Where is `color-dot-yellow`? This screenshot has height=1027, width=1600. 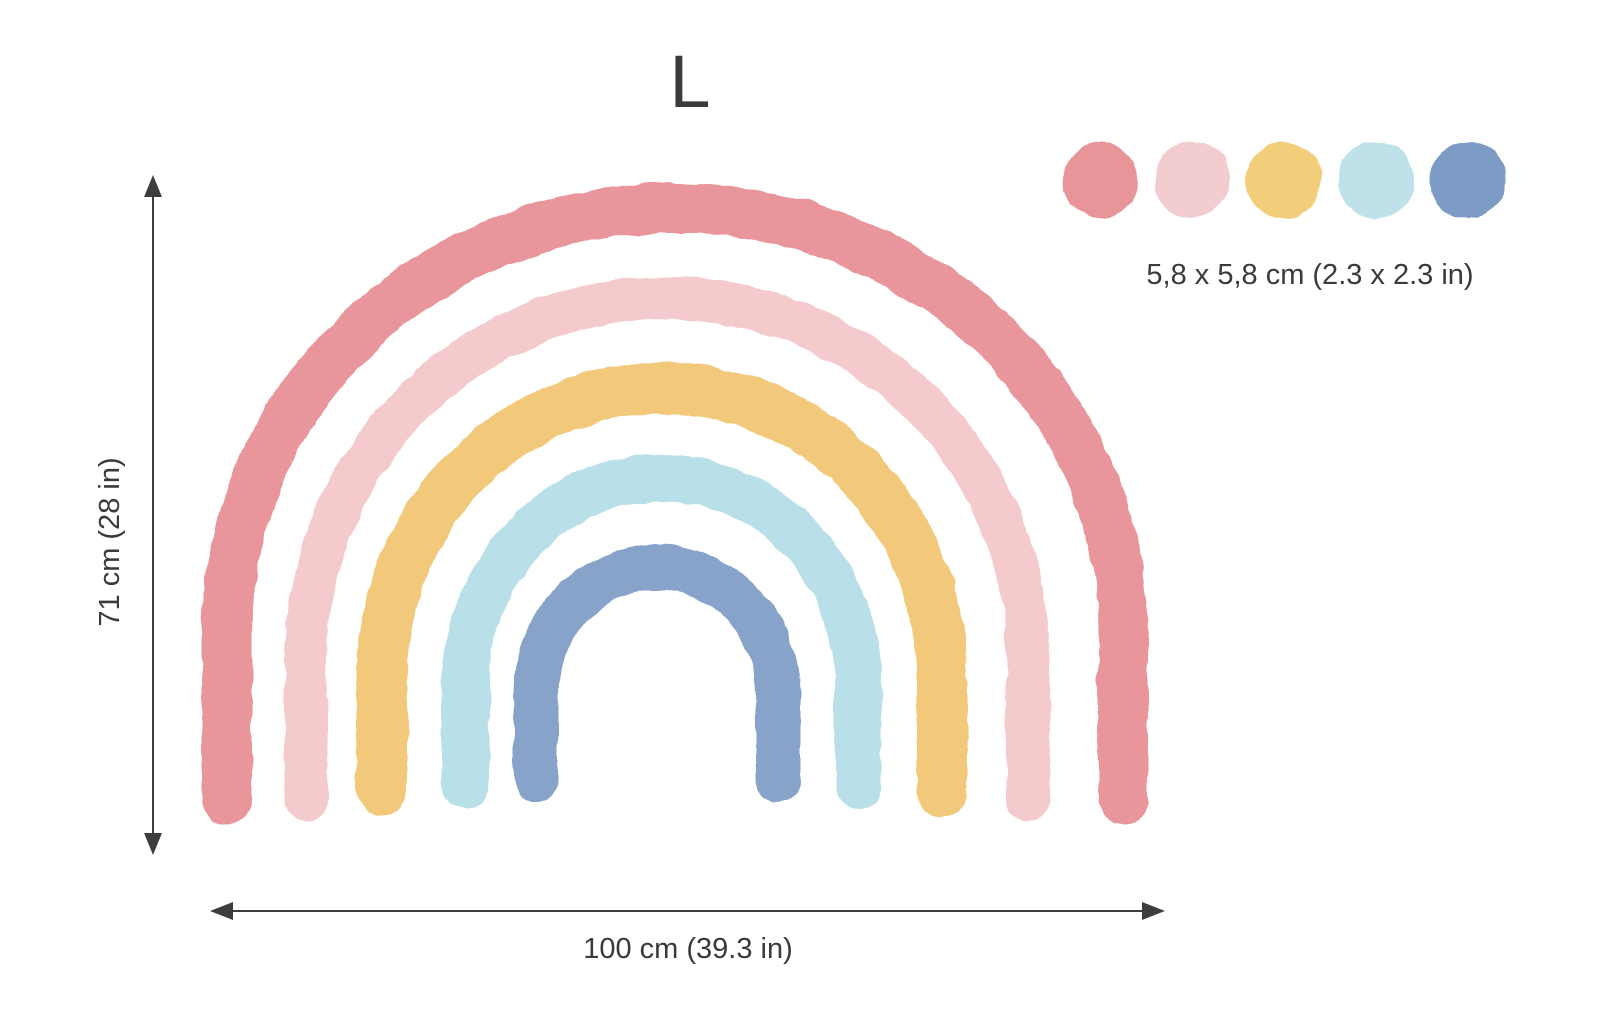
color-dot-yellow is located at coordinates (1283, 180).